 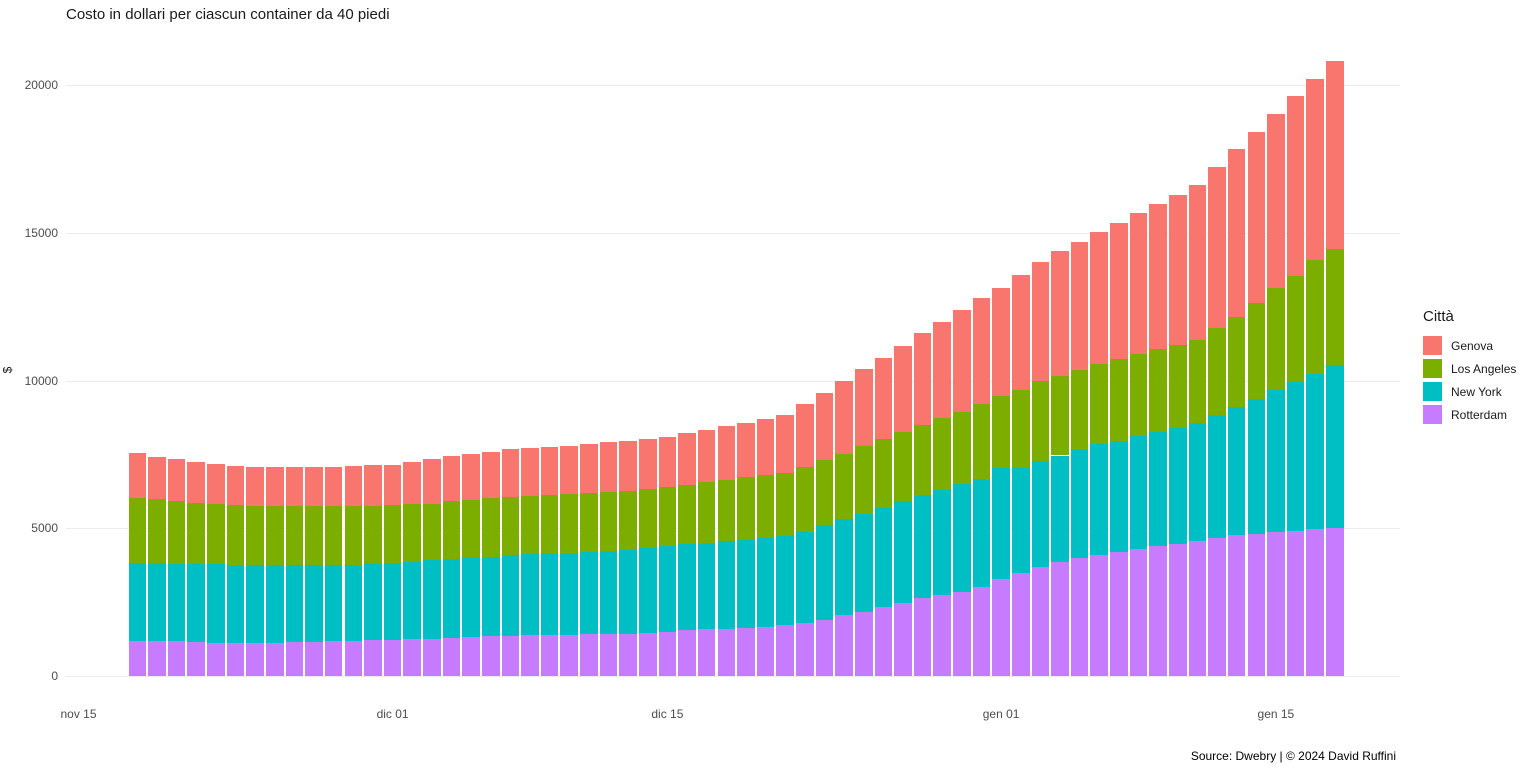 I want to click on x-tick-label: dic 01, so click(x=392, y=714).